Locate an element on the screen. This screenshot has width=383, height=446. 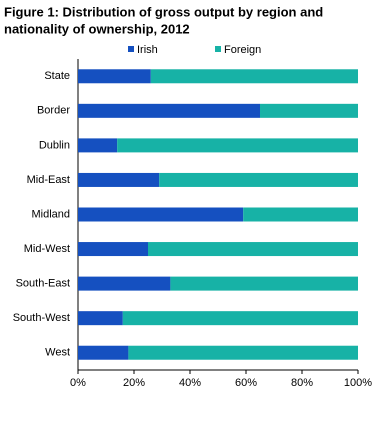
y-tick-label: Midland is located at coordinates (50, 214).